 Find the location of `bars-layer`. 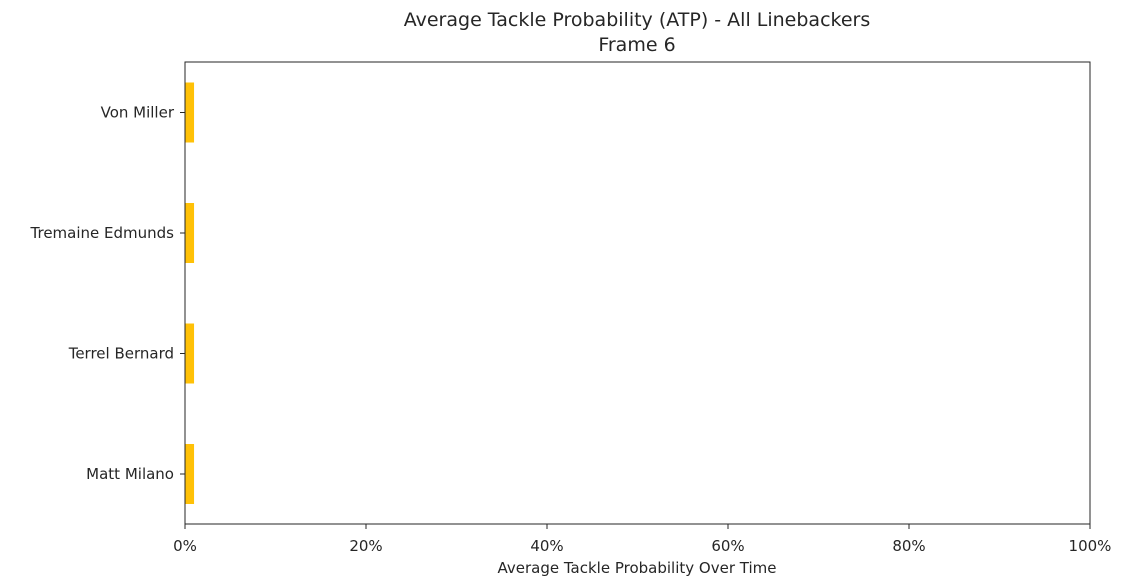

bars-layer is located at coordinates (190, 293).